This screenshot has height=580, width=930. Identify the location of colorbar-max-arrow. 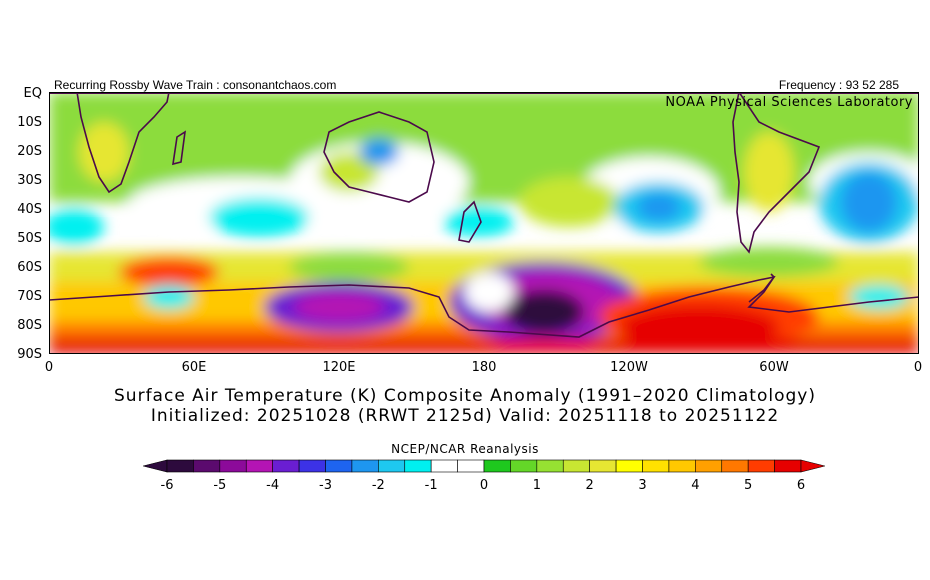
(812, 466).